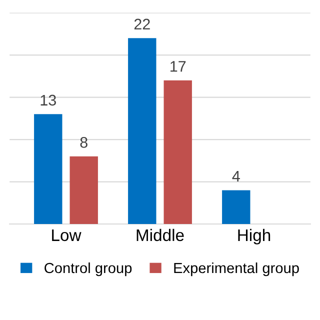  I want to click on data-label: 22, so click(142, 24).